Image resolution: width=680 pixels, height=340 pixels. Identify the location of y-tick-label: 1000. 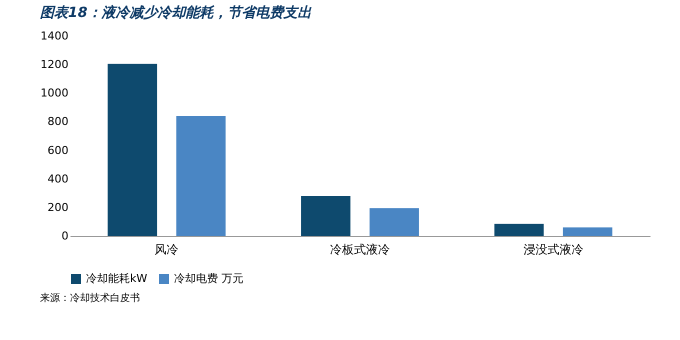
(54, 93).